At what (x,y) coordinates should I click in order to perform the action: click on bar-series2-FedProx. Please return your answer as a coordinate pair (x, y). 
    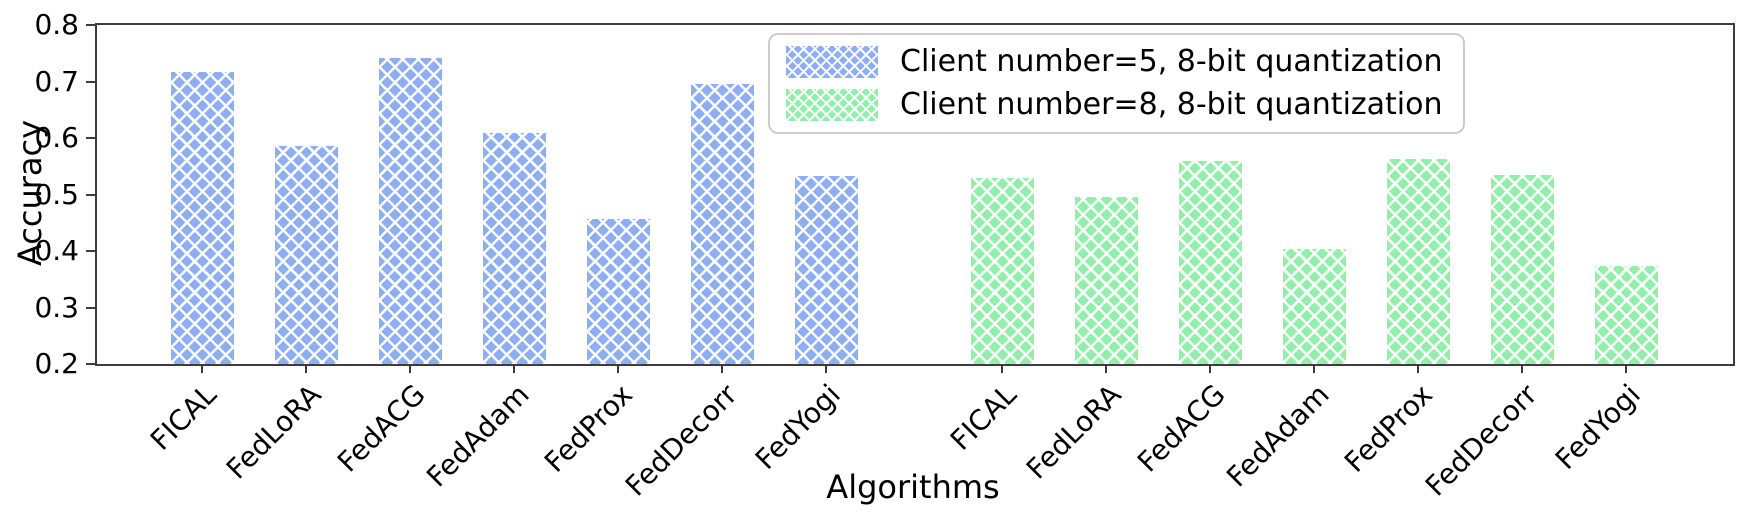
    Looking at the image, I should click on (1418, 261).